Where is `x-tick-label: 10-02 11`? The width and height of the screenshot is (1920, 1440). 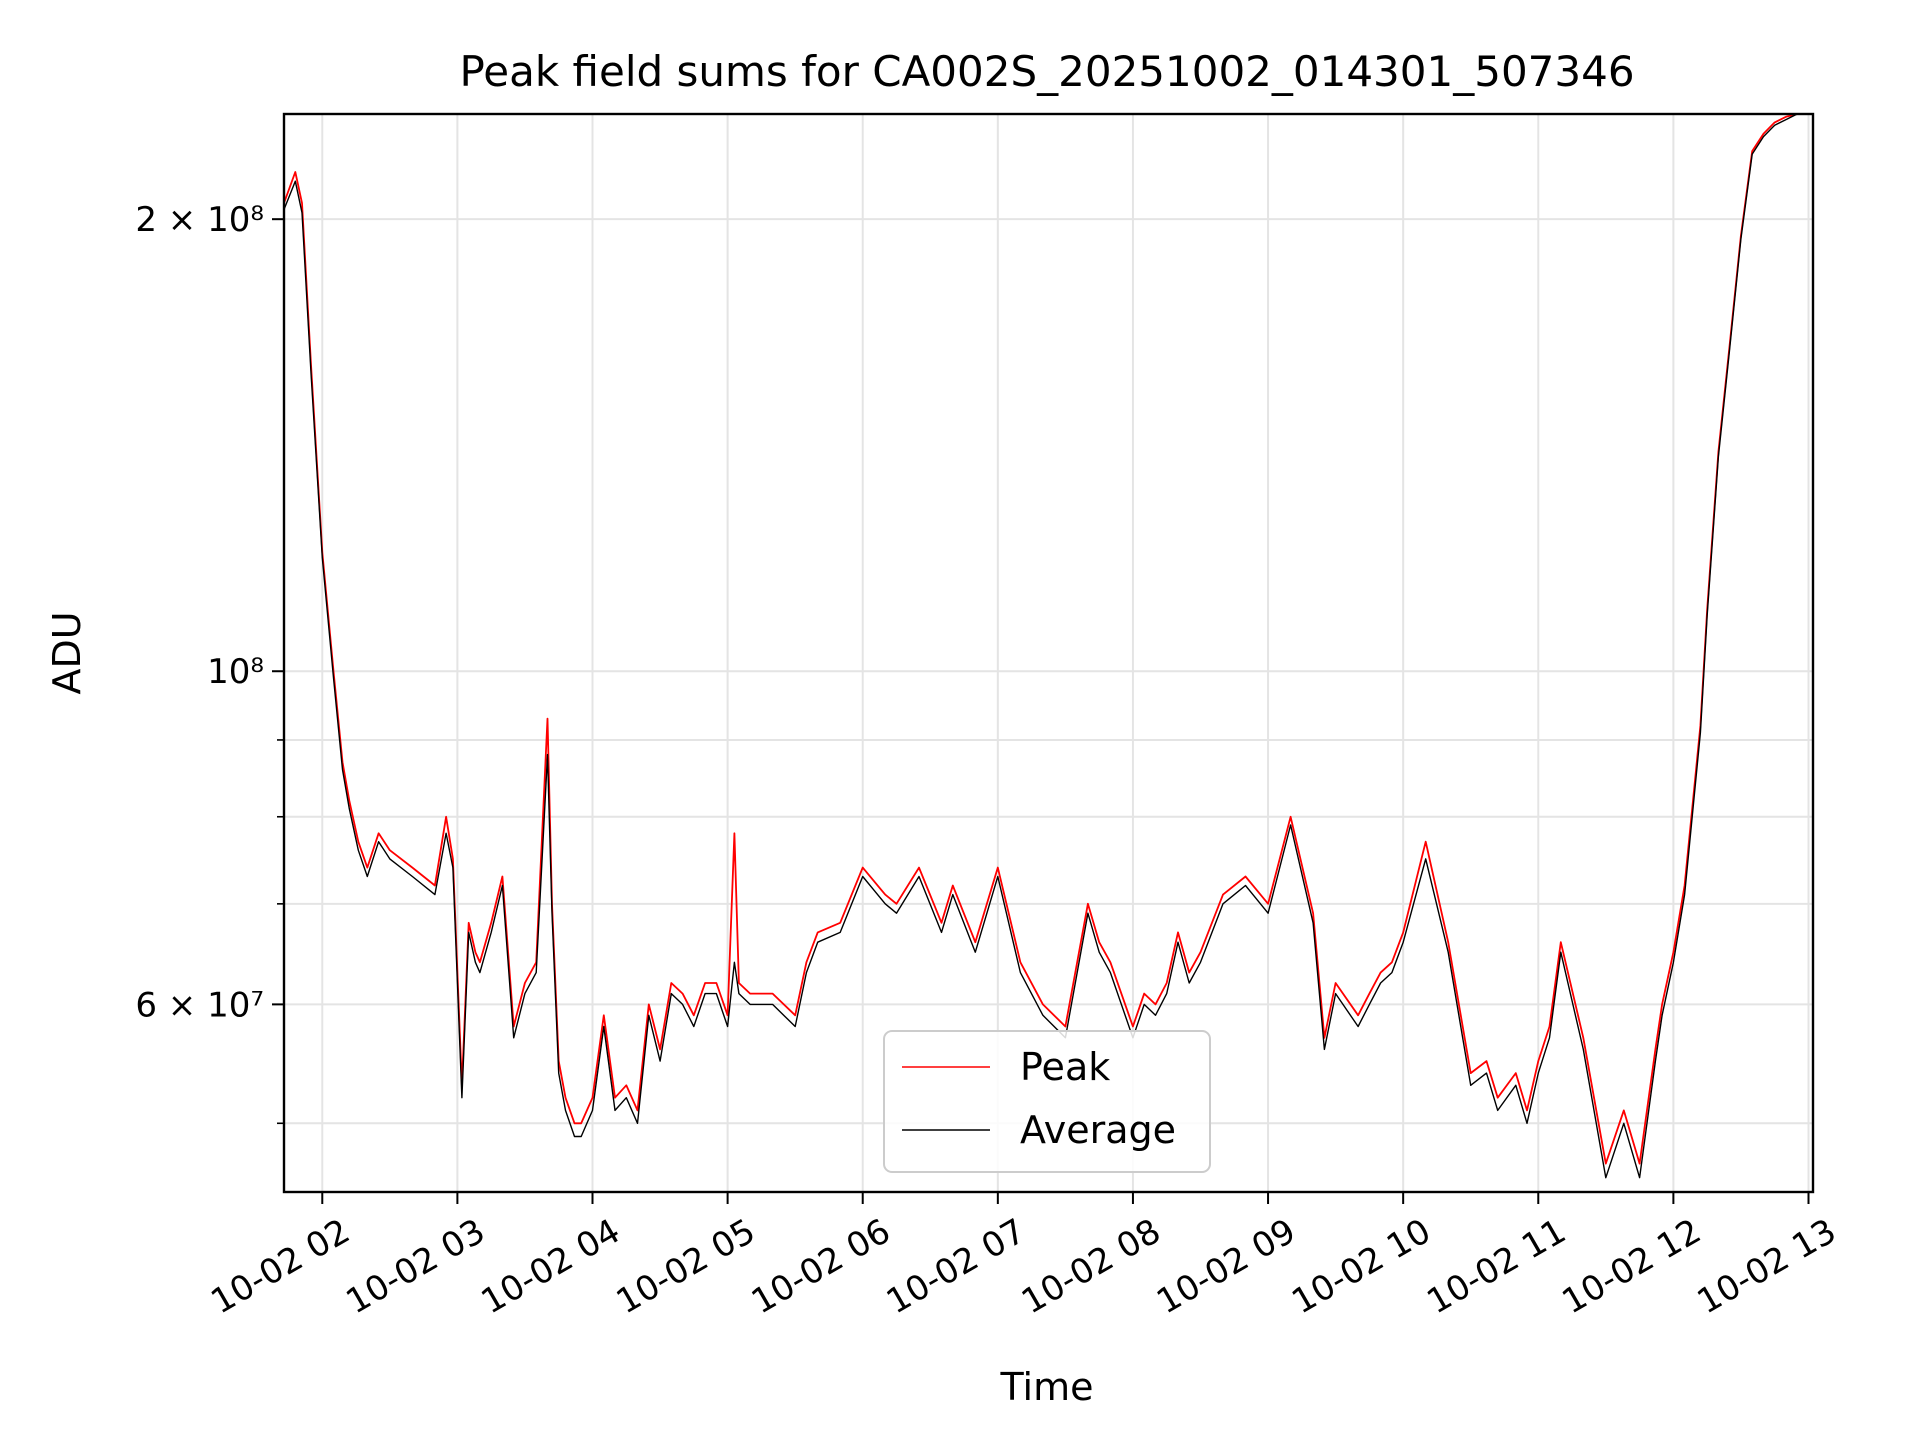
x-tick-label: 10-02 11 is located at coordinates (1496, 1266).